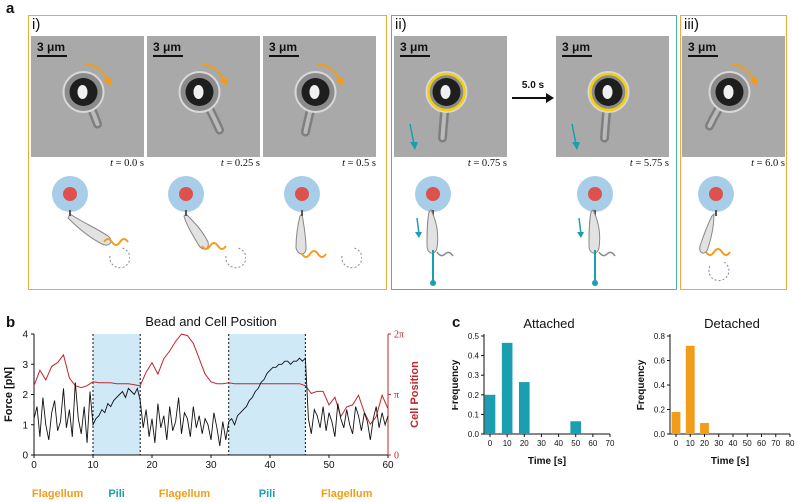  What do you see at coordinates (127, 163) in the screenshot?
I see `time-label: t = 0.0 s` at bounding box center [127, 163].